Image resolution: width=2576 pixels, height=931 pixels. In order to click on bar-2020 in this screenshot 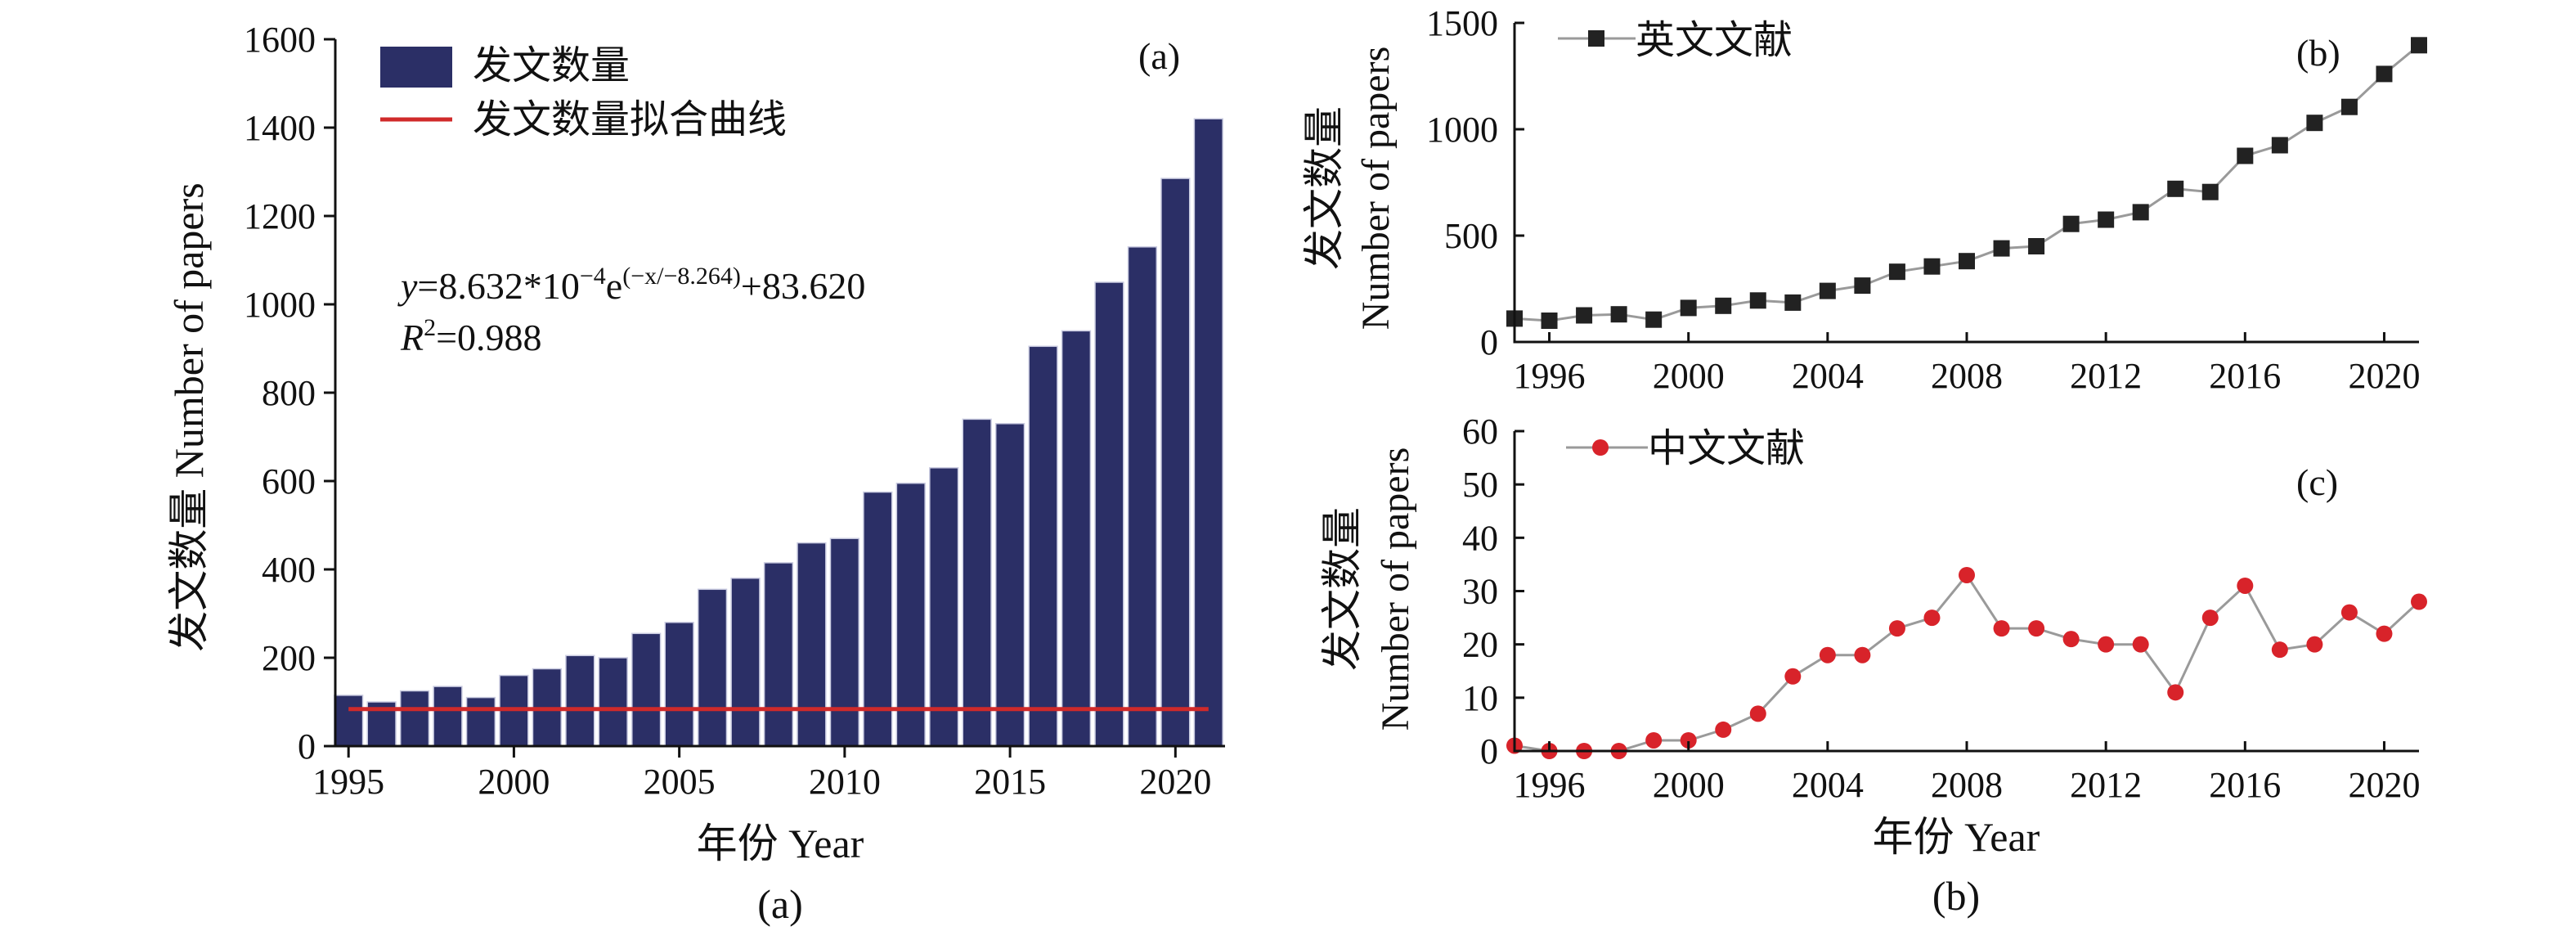, I will do `click(1175, 463)`.